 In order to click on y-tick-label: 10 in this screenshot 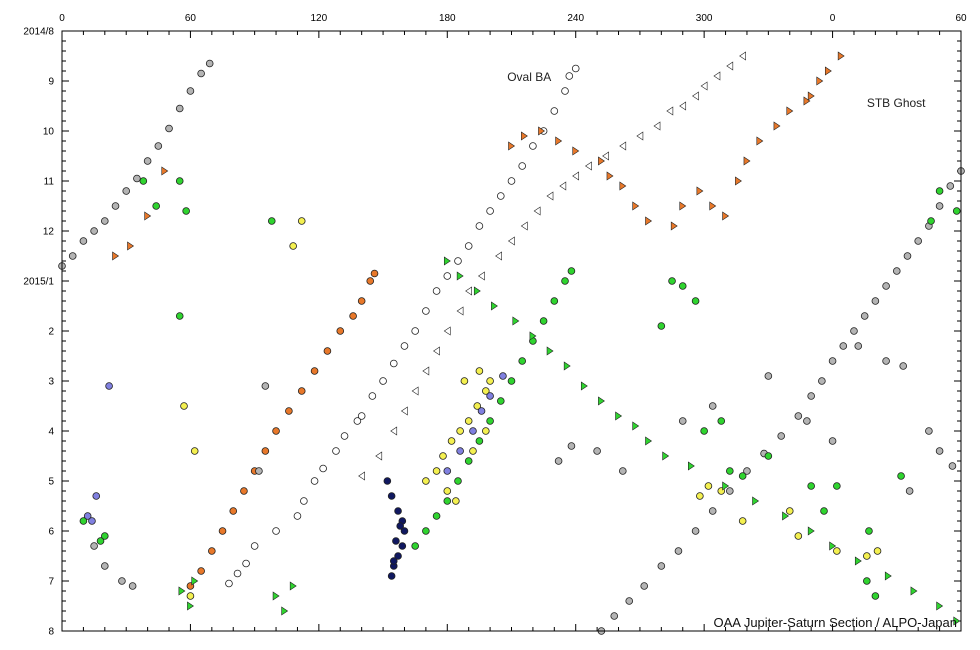, I will do `click(49, 132)`.